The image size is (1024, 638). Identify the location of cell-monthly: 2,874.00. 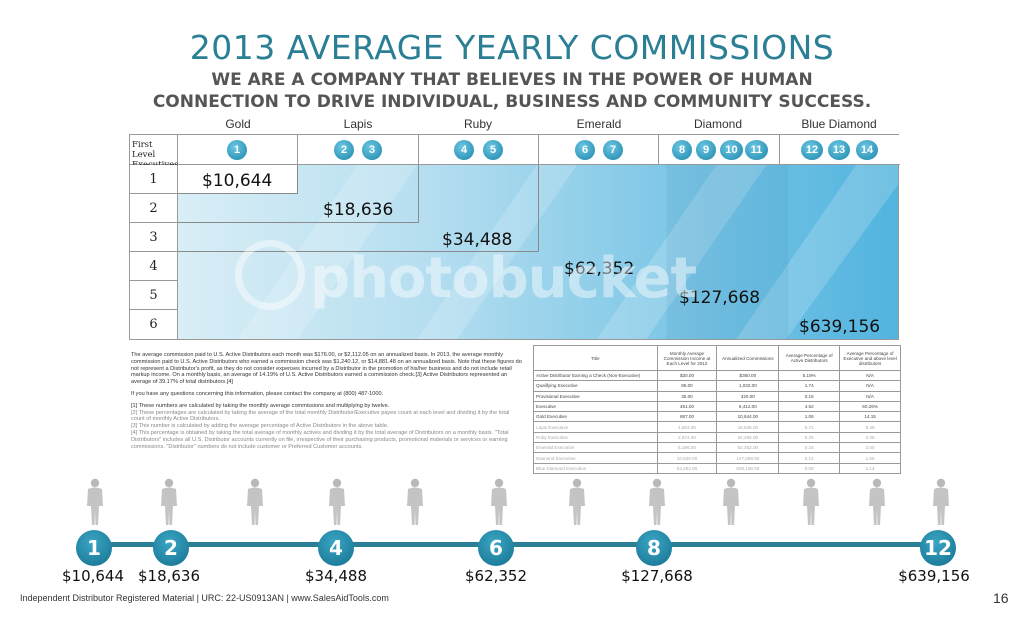
(687, 437).